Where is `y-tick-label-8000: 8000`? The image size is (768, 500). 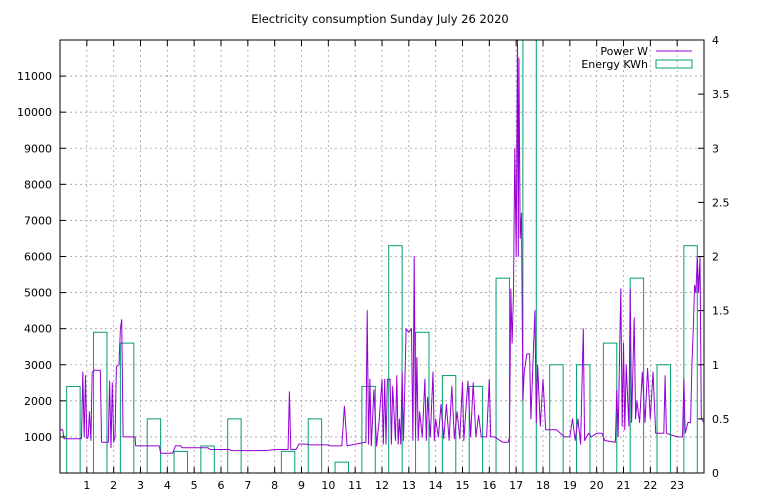
y-tick-label-8000: 8000 is located at coordinates (38, 184).